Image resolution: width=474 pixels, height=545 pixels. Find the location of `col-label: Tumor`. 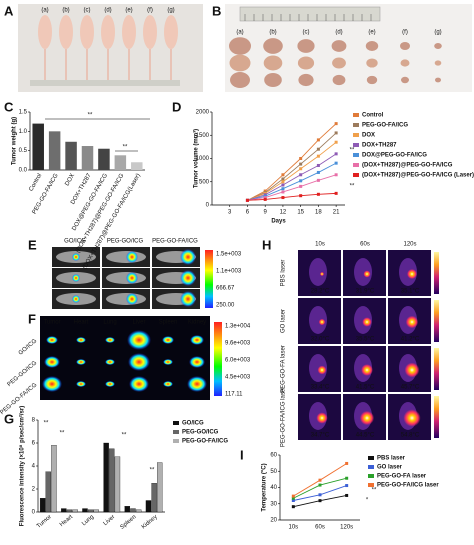

col-label: Tumor is located at coordinates (51, 323).